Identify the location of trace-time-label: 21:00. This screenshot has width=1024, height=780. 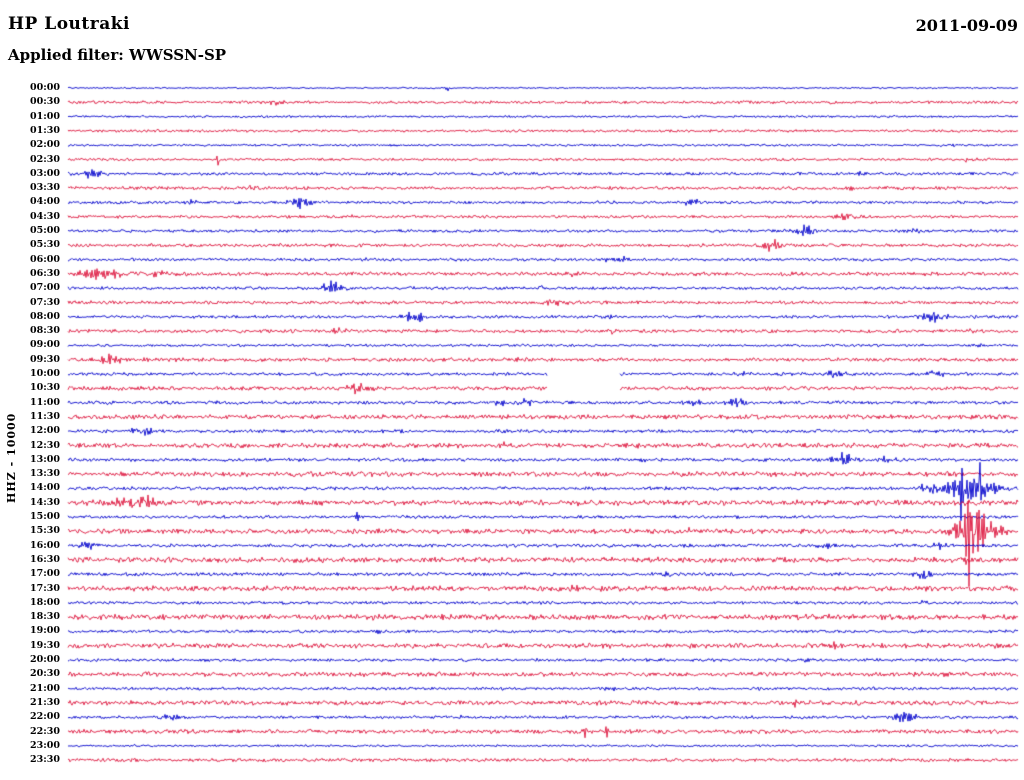
(45, 688).